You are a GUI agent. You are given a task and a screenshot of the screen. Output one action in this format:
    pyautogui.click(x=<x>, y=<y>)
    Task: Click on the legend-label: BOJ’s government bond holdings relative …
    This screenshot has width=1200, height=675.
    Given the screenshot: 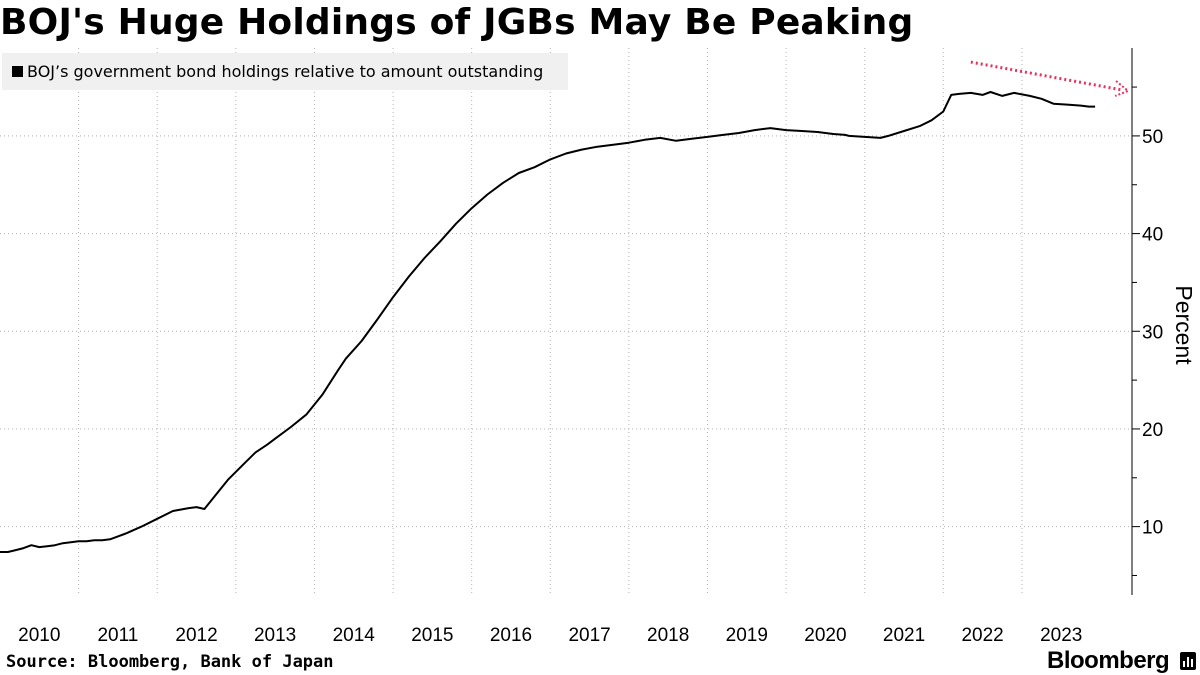 What is the action you would take?
    pyautogui.click(x=285, y=71)
    